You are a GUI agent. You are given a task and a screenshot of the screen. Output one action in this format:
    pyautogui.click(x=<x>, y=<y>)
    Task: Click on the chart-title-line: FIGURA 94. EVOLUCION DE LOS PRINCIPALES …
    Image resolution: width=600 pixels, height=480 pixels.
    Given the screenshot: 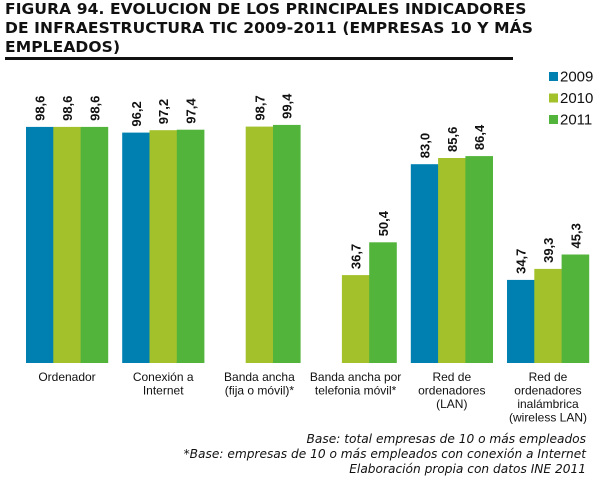 What is the action you would take?
    pyautogui.click(x=266, y=9)
    